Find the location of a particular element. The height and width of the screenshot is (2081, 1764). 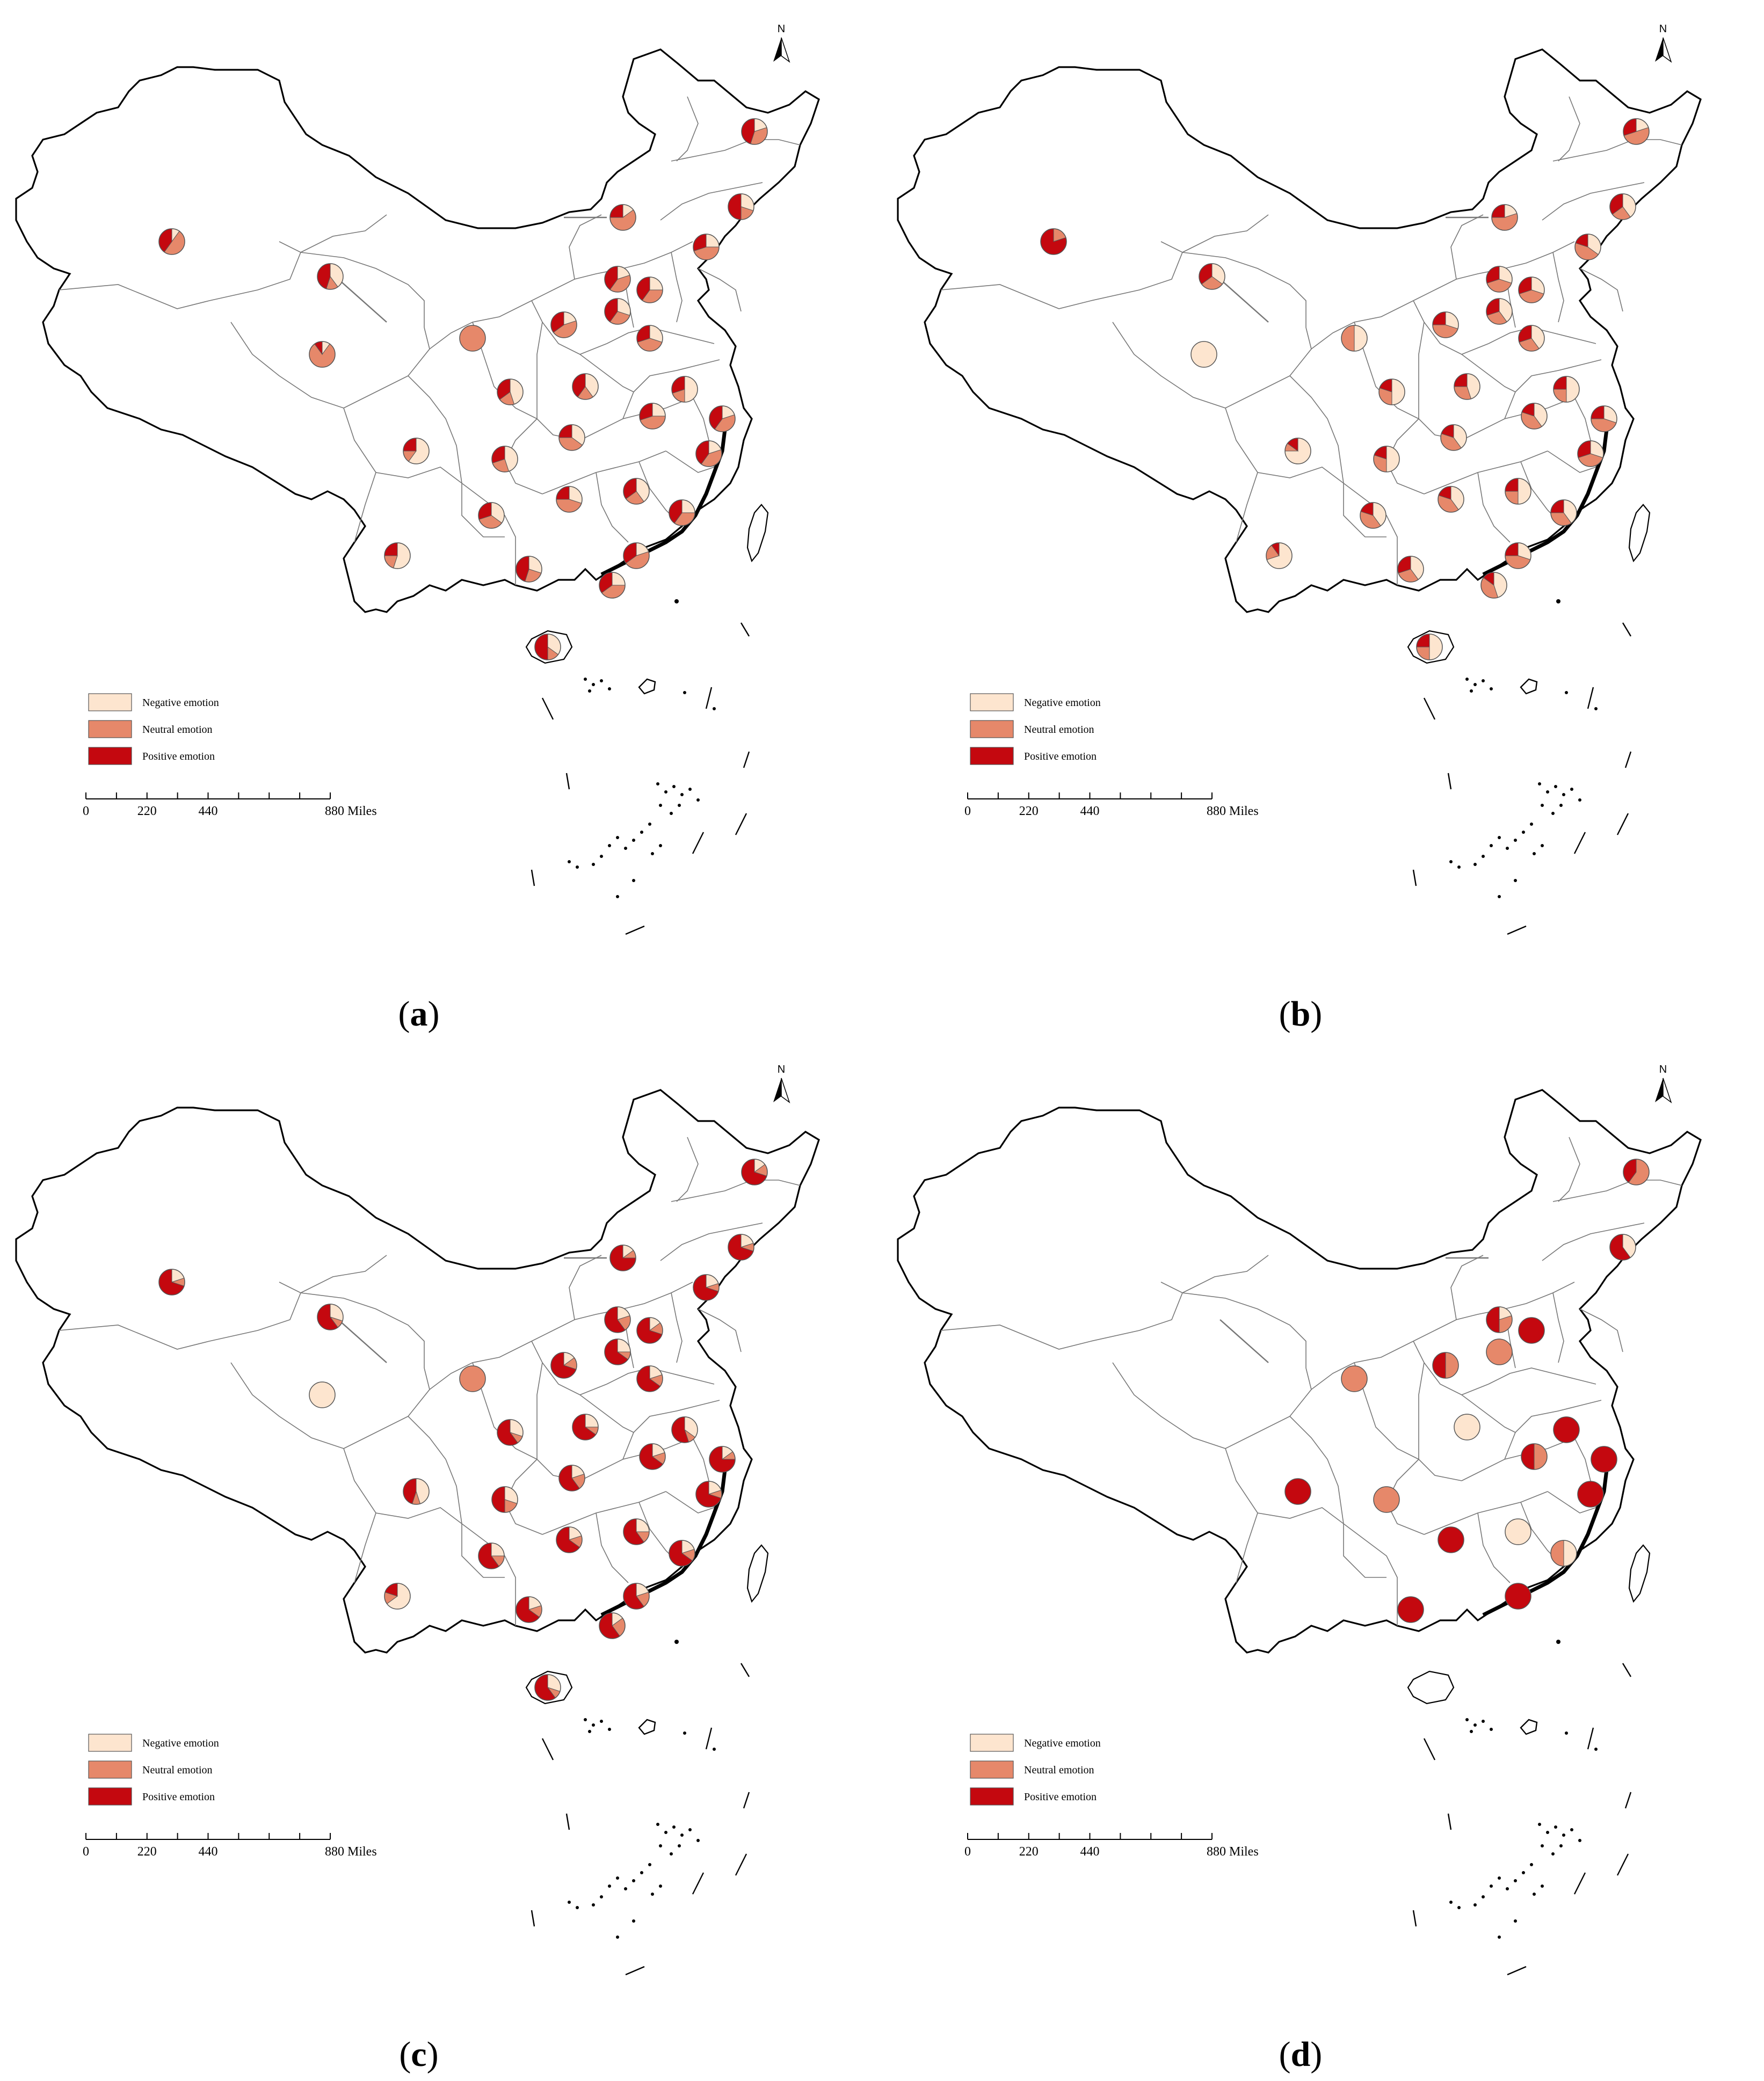

legend-swatch-neutral is located at coordinates (110, 1769).